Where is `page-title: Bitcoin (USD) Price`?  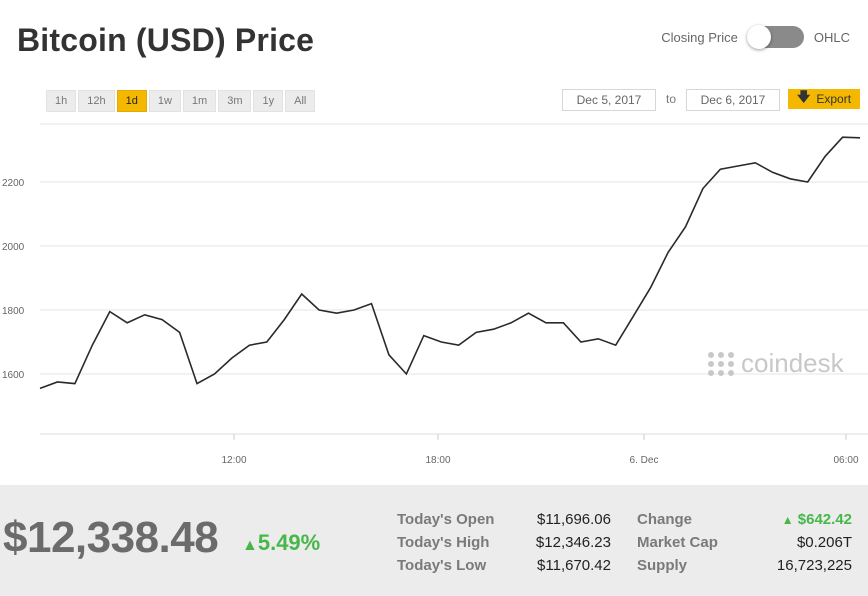 page-title: Bitcoin (USD) Price is located at coordinates (166, 40).